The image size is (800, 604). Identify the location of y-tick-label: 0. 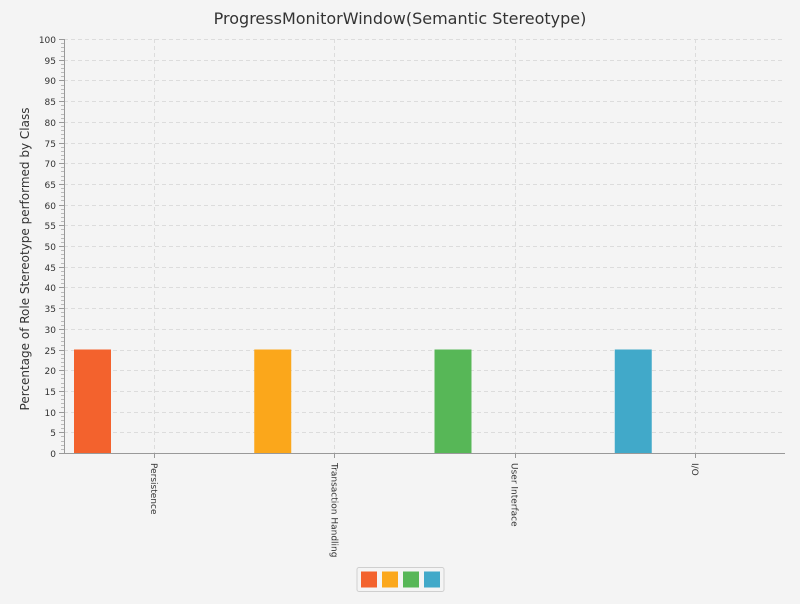
(53, 455).